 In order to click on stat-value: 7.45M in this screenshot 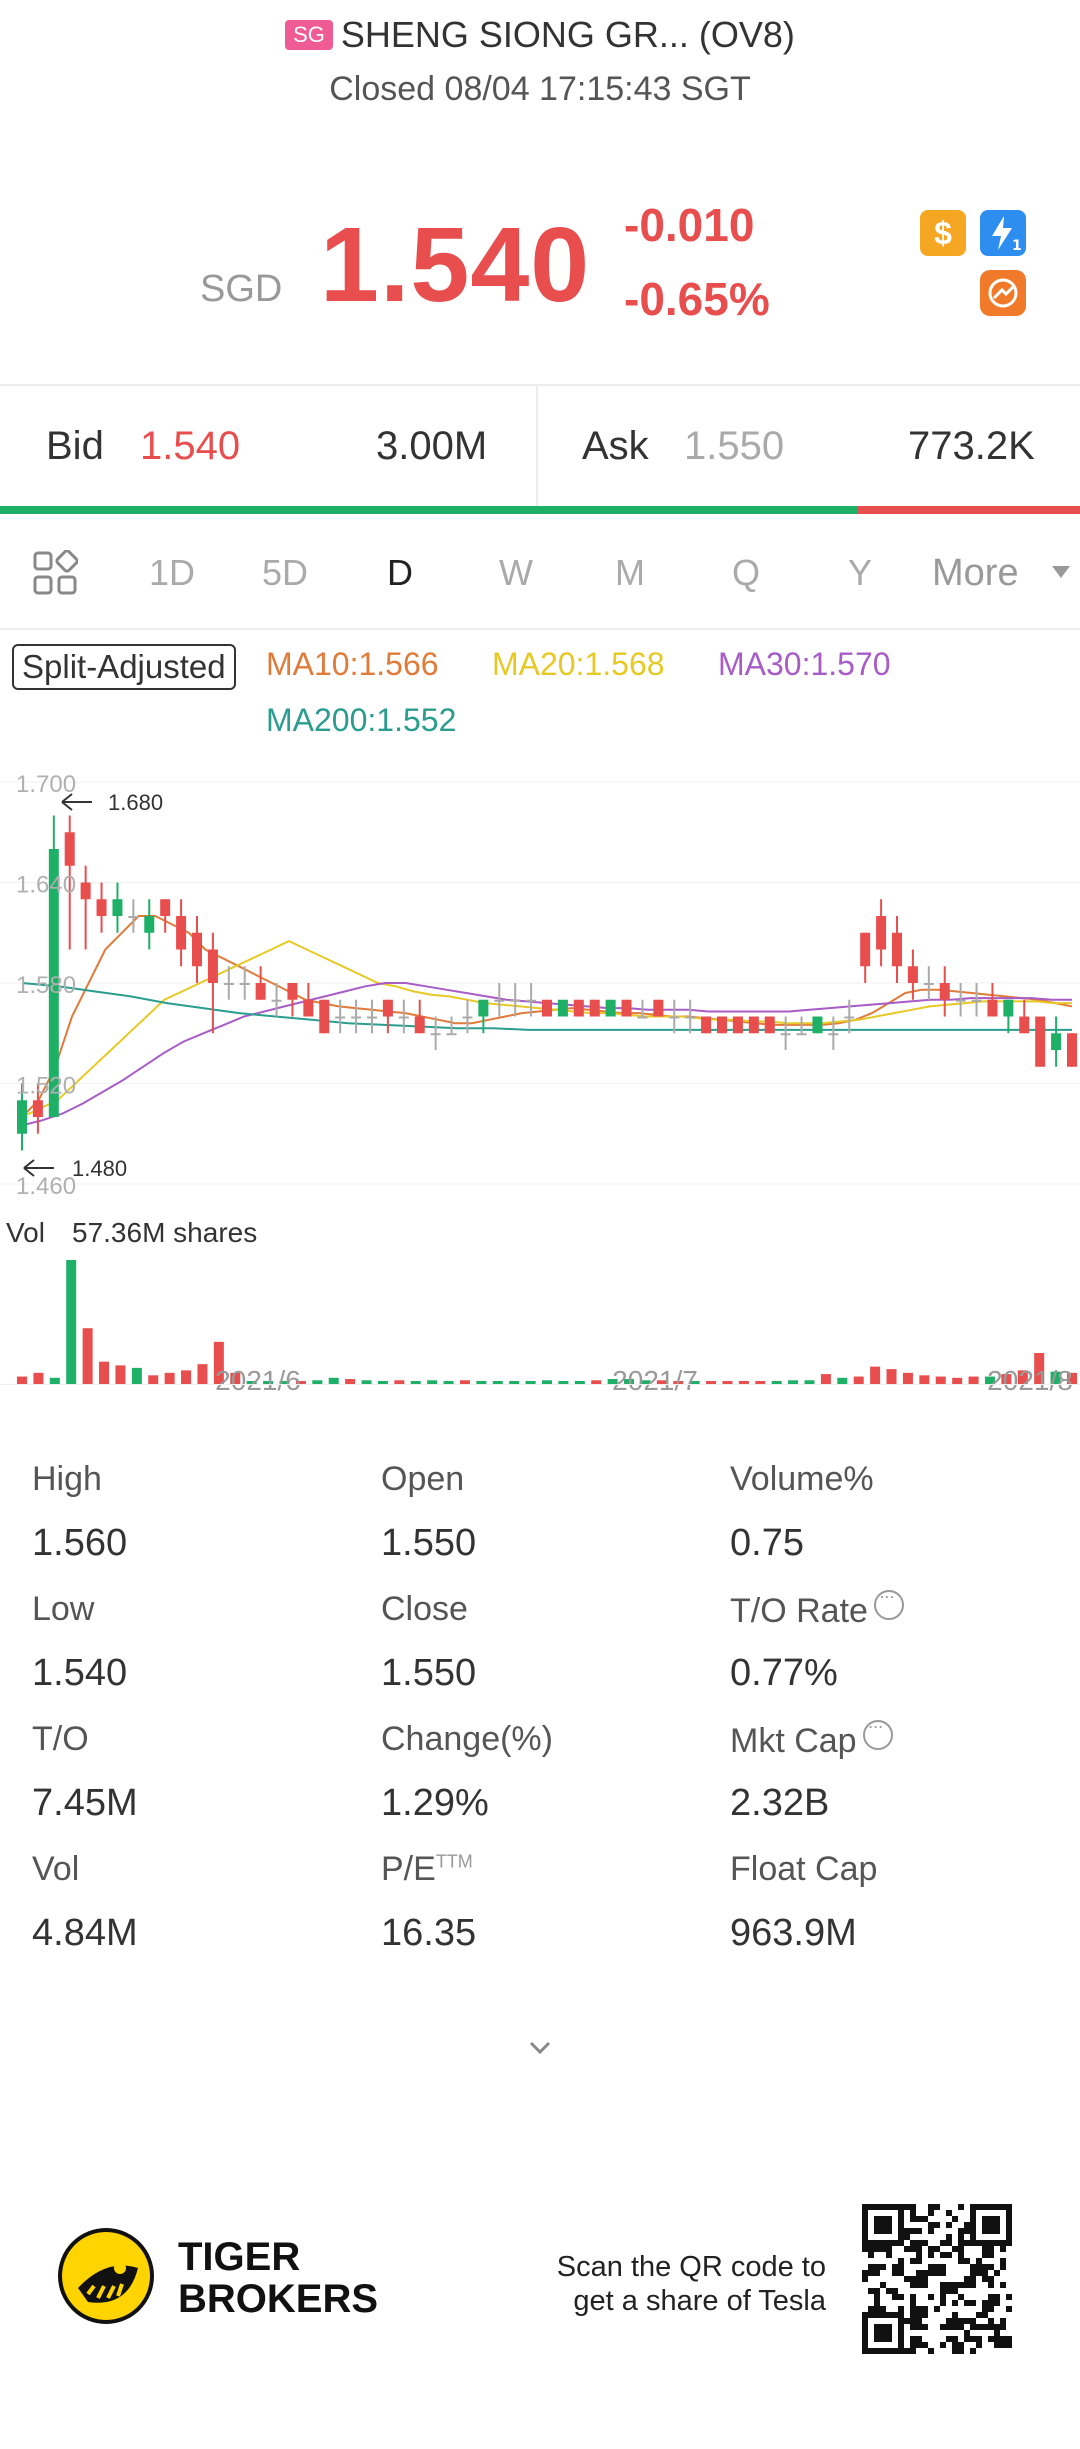, I will do `click(85, 1803)`.